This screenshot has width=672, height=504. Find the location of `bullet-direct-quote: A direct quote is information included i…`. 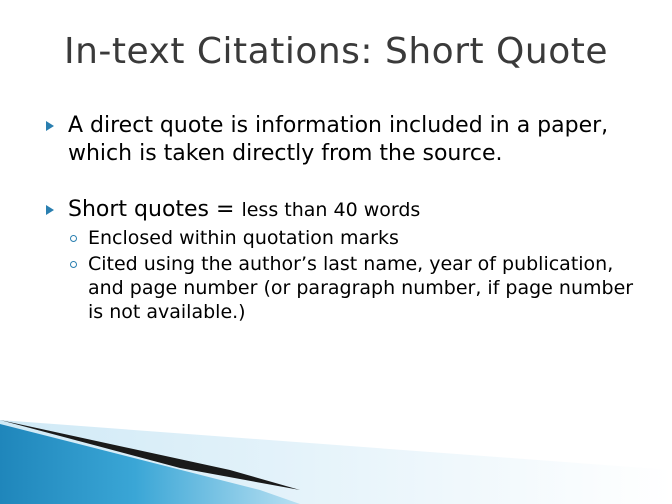

bullet-direct-quote: A direct quote is information included i… is located at coordinates (344, 140).